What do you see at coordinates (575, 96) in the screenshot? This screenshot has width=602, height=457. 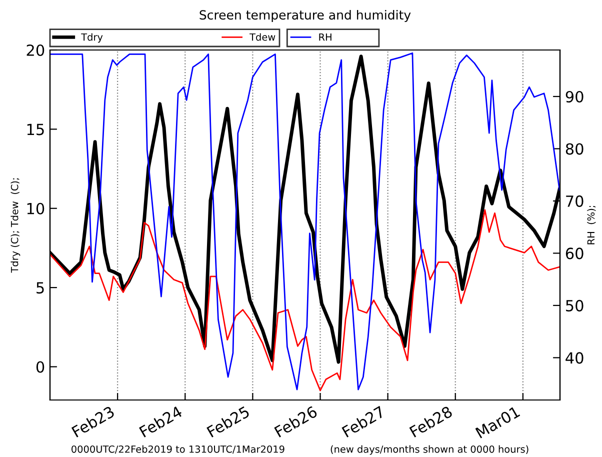 I see `y2-tick-label: 90` at bounding box center [575, 96].